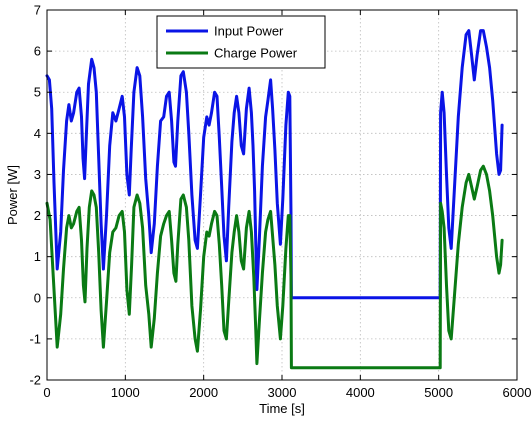  I want to click on x-tick-label: 5000, so click(438, 392).